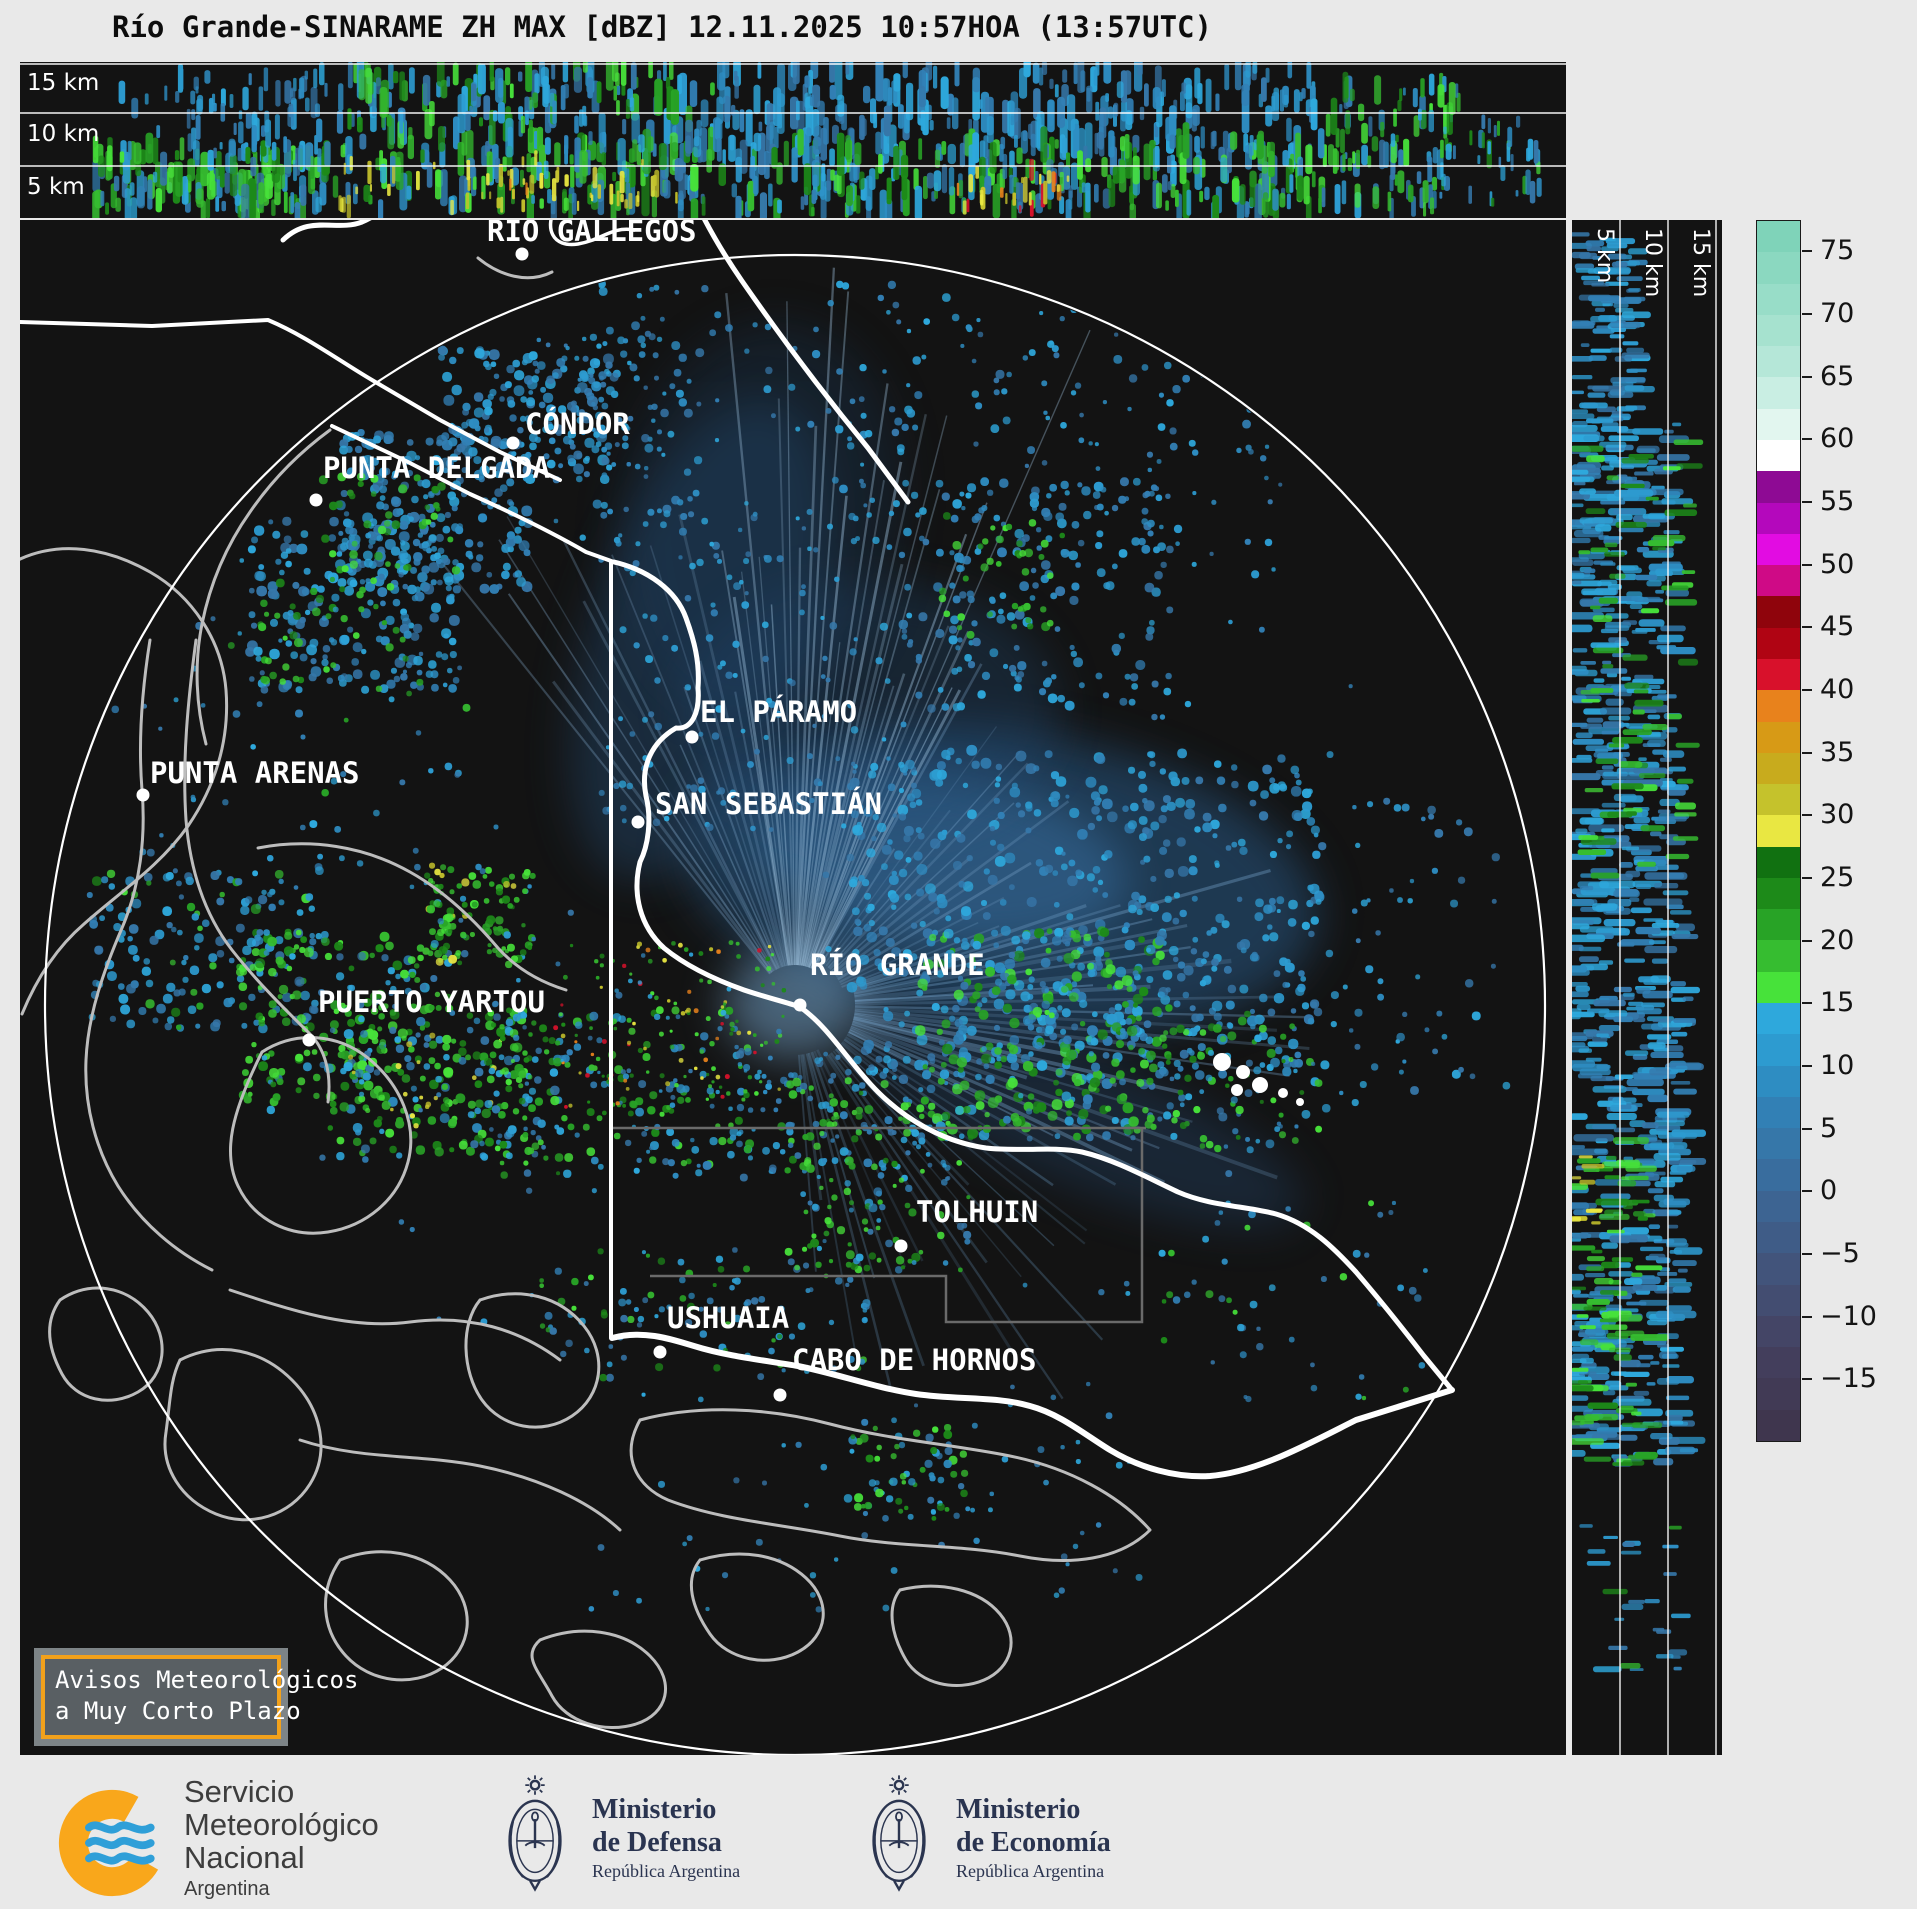 Image resolution: width=1917 pixels, height=1909 pixels. I want to click on colorbar-tick-label: 60, so click(1837, 439).